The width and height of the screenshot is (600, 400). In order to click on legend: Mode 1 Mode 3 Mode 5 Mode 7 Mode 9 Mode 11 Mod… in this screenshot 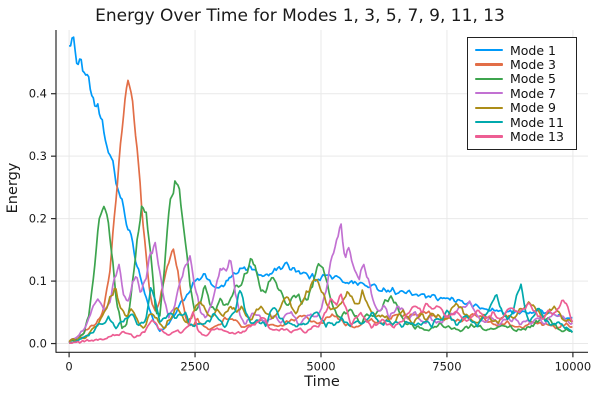, I will do `click(522, 93)`.